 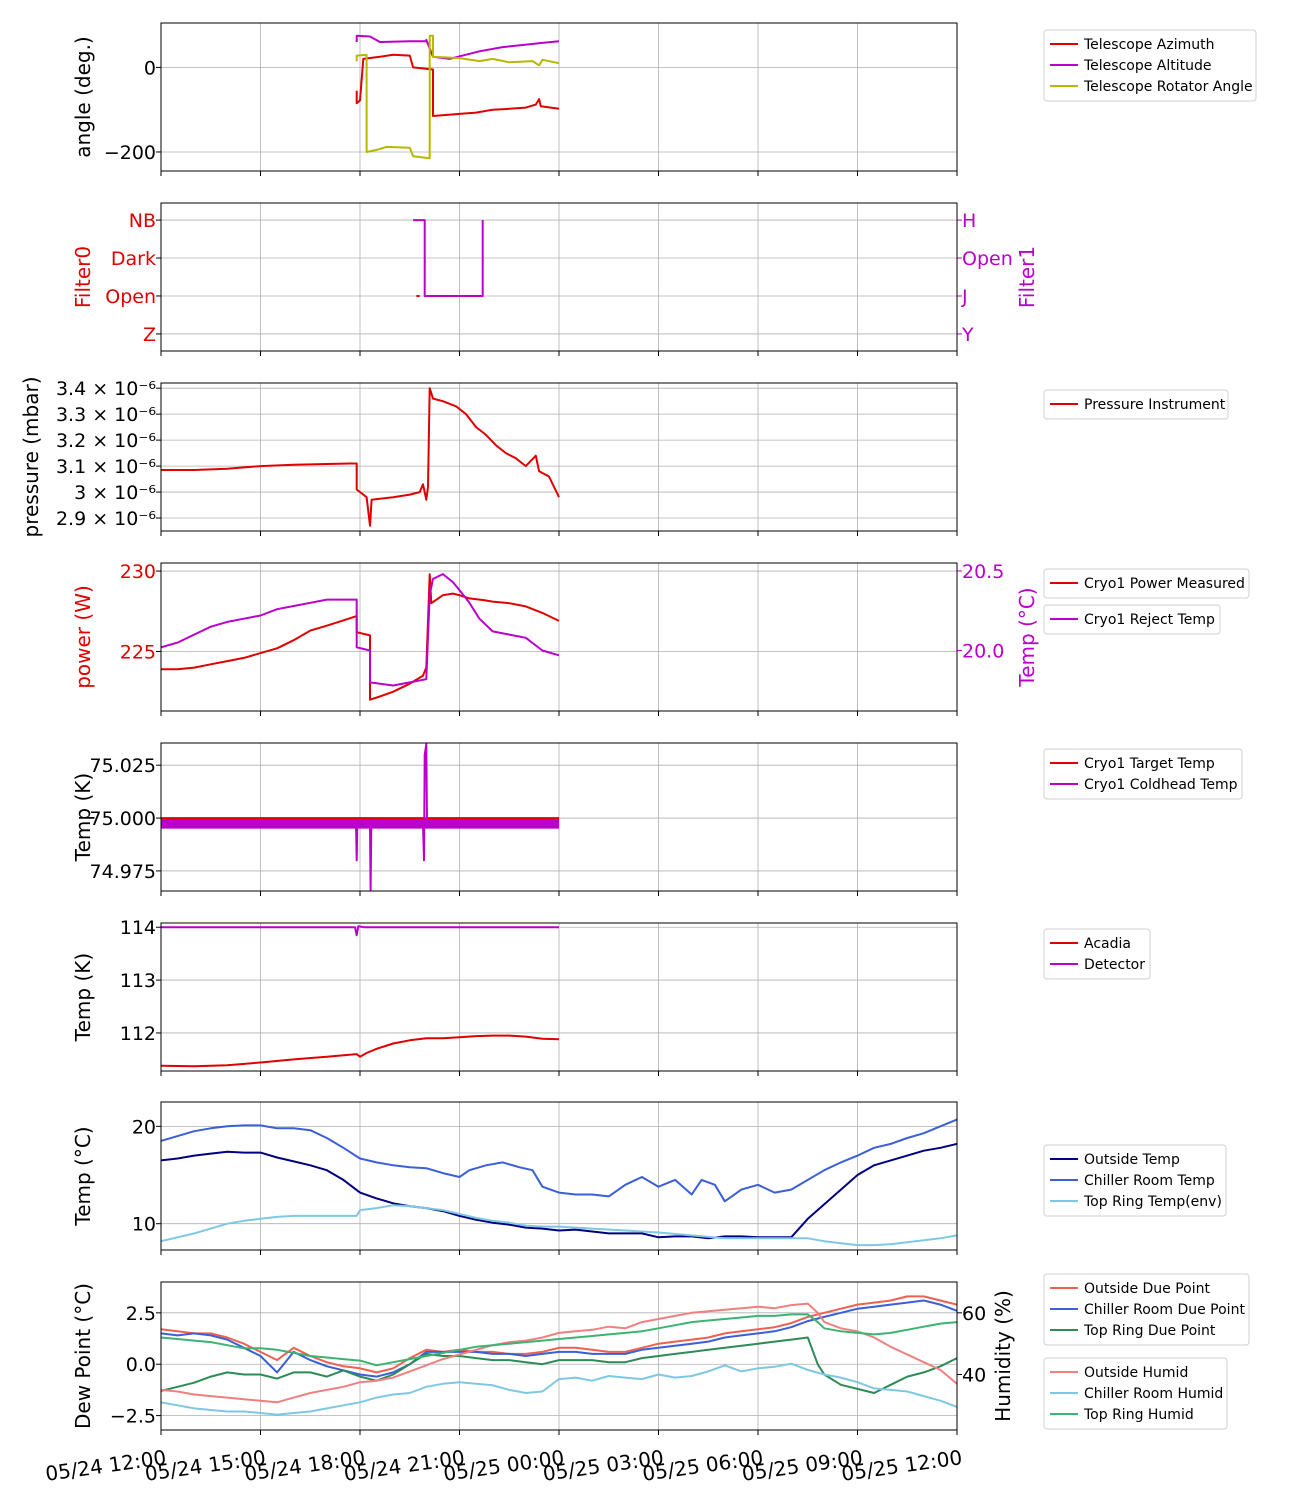 What do you see at coordinates (138, 981) in the screenshot?
I see `panel-6-ytick-1: 113` at bounding box center [138, 981].